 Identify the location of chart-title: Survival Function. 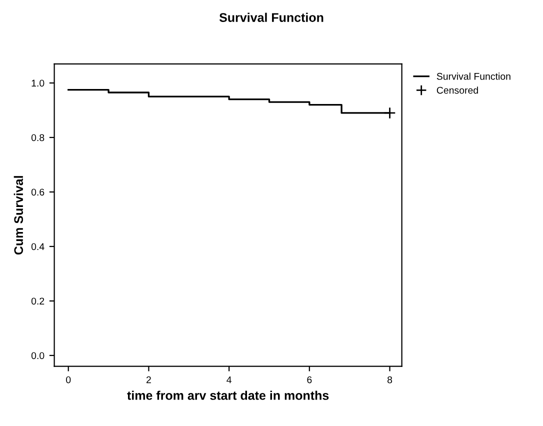
(271, 17).